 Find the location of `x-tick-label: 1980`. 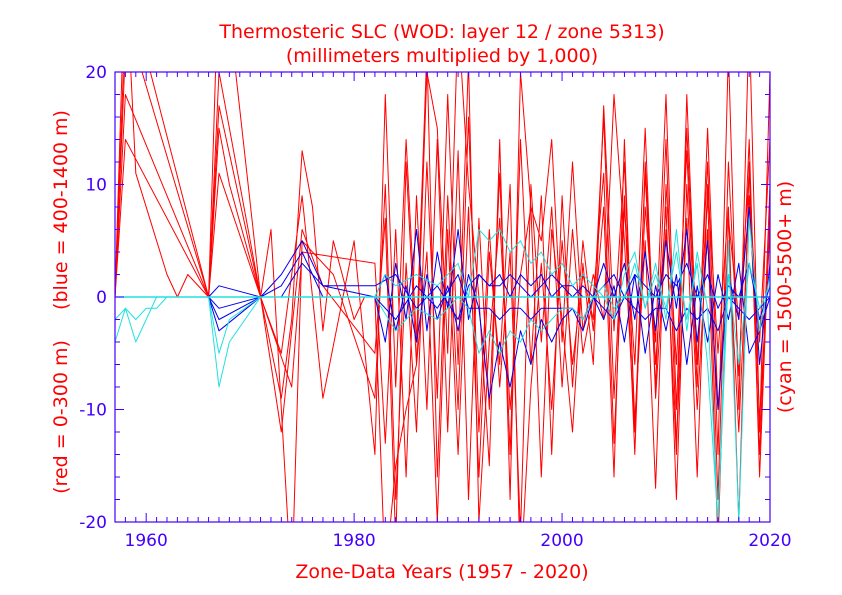

x-tick-label: 1980 is located at coordinates (353, 541).